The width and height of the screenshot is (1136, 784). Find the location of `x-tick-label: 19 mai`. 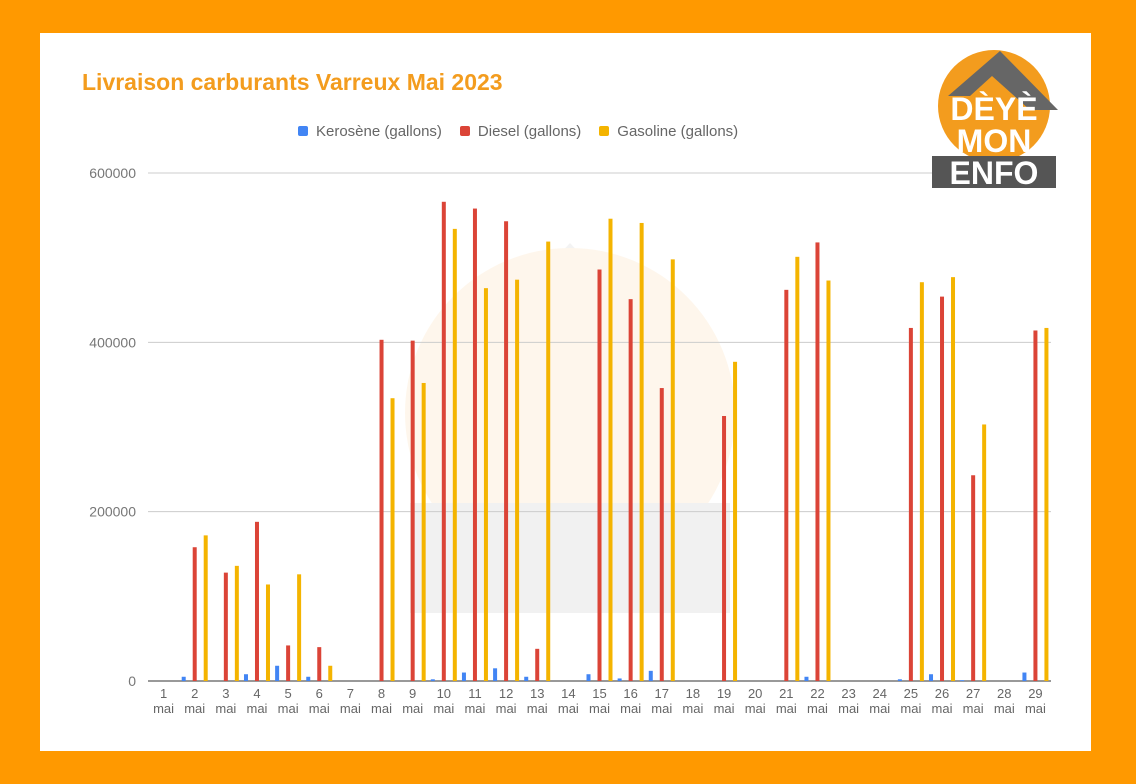

x-tick-label: 19 mai is located at coordinates (724, 701).